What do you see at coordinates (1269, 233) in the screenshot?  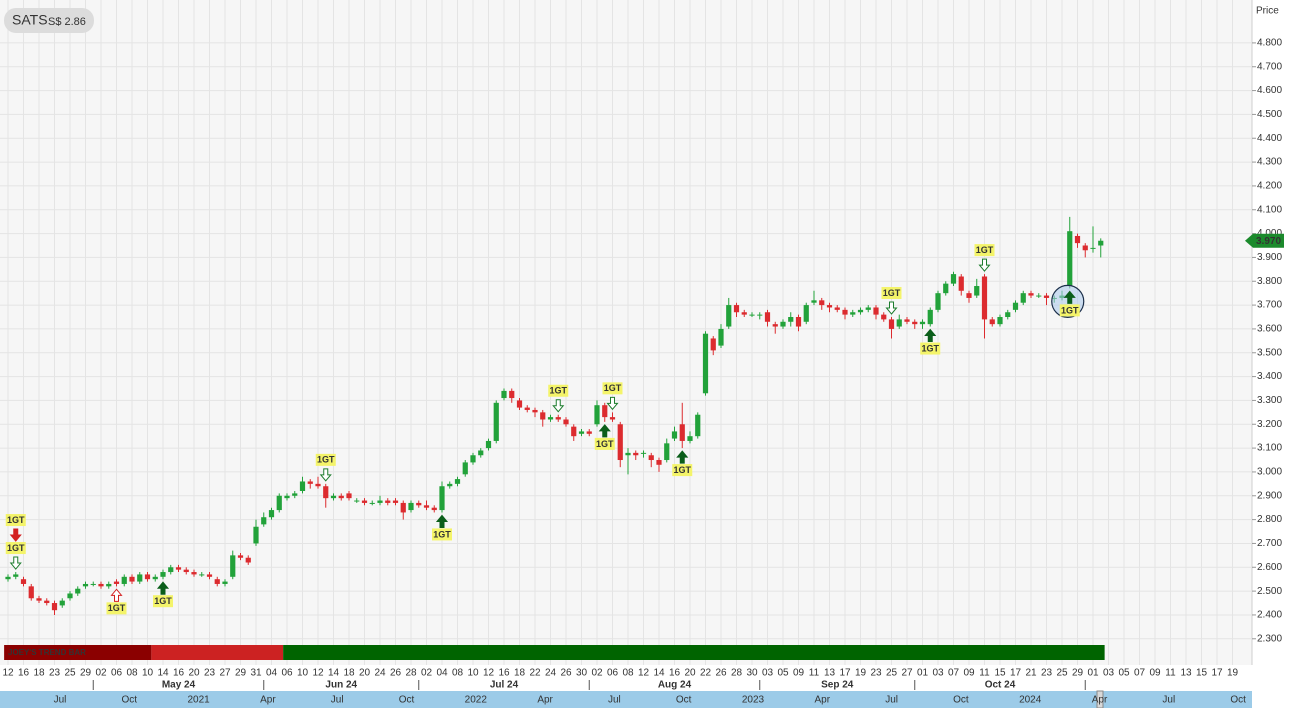 I see `y-tick-label: 4.000` at bounding box center [1269, 233].